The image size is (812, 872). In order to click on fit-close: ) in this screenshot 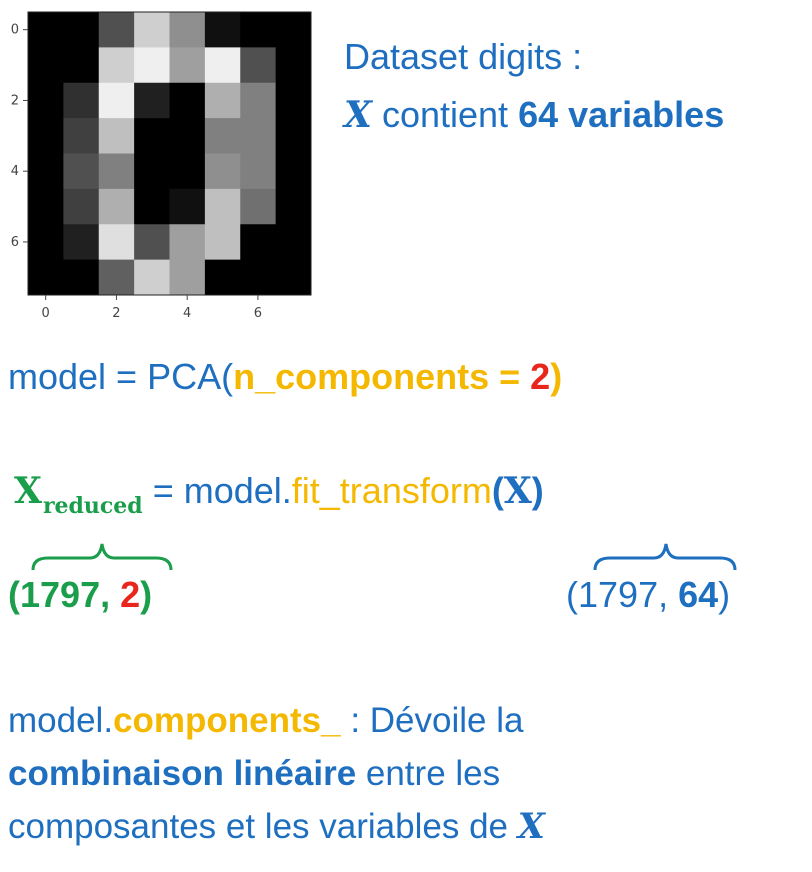, I will do `click(537, 490)`.